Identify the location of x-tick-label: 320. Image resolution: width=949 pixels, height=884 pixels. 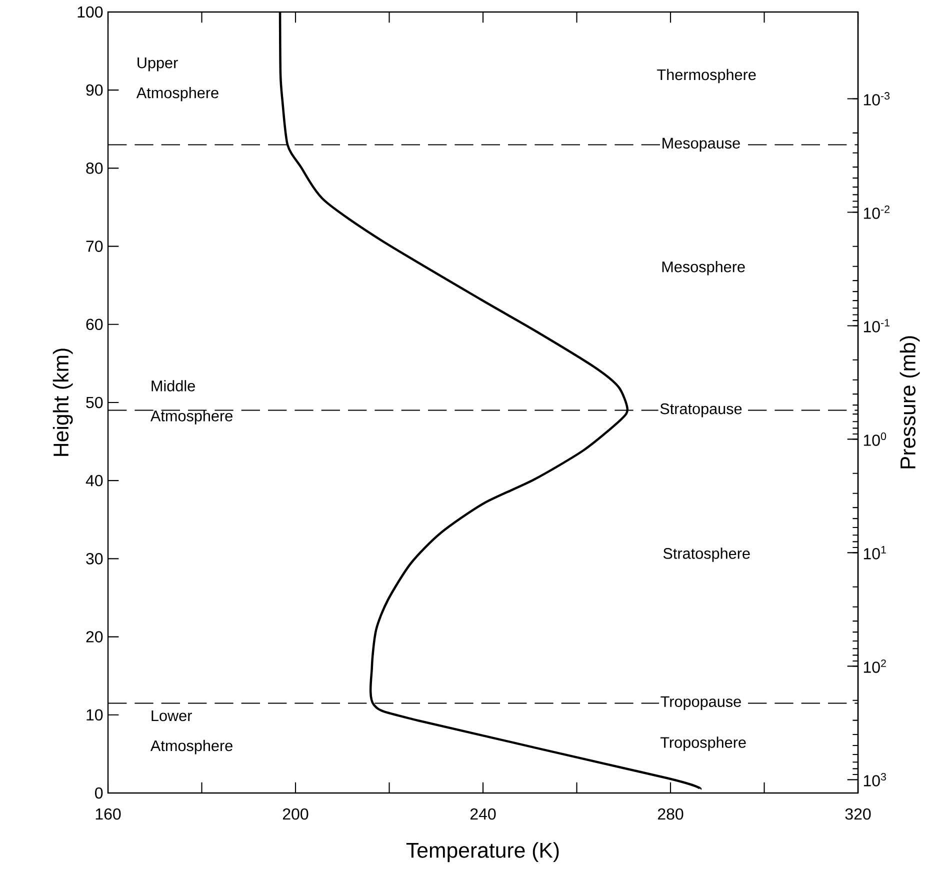
(858, 814).